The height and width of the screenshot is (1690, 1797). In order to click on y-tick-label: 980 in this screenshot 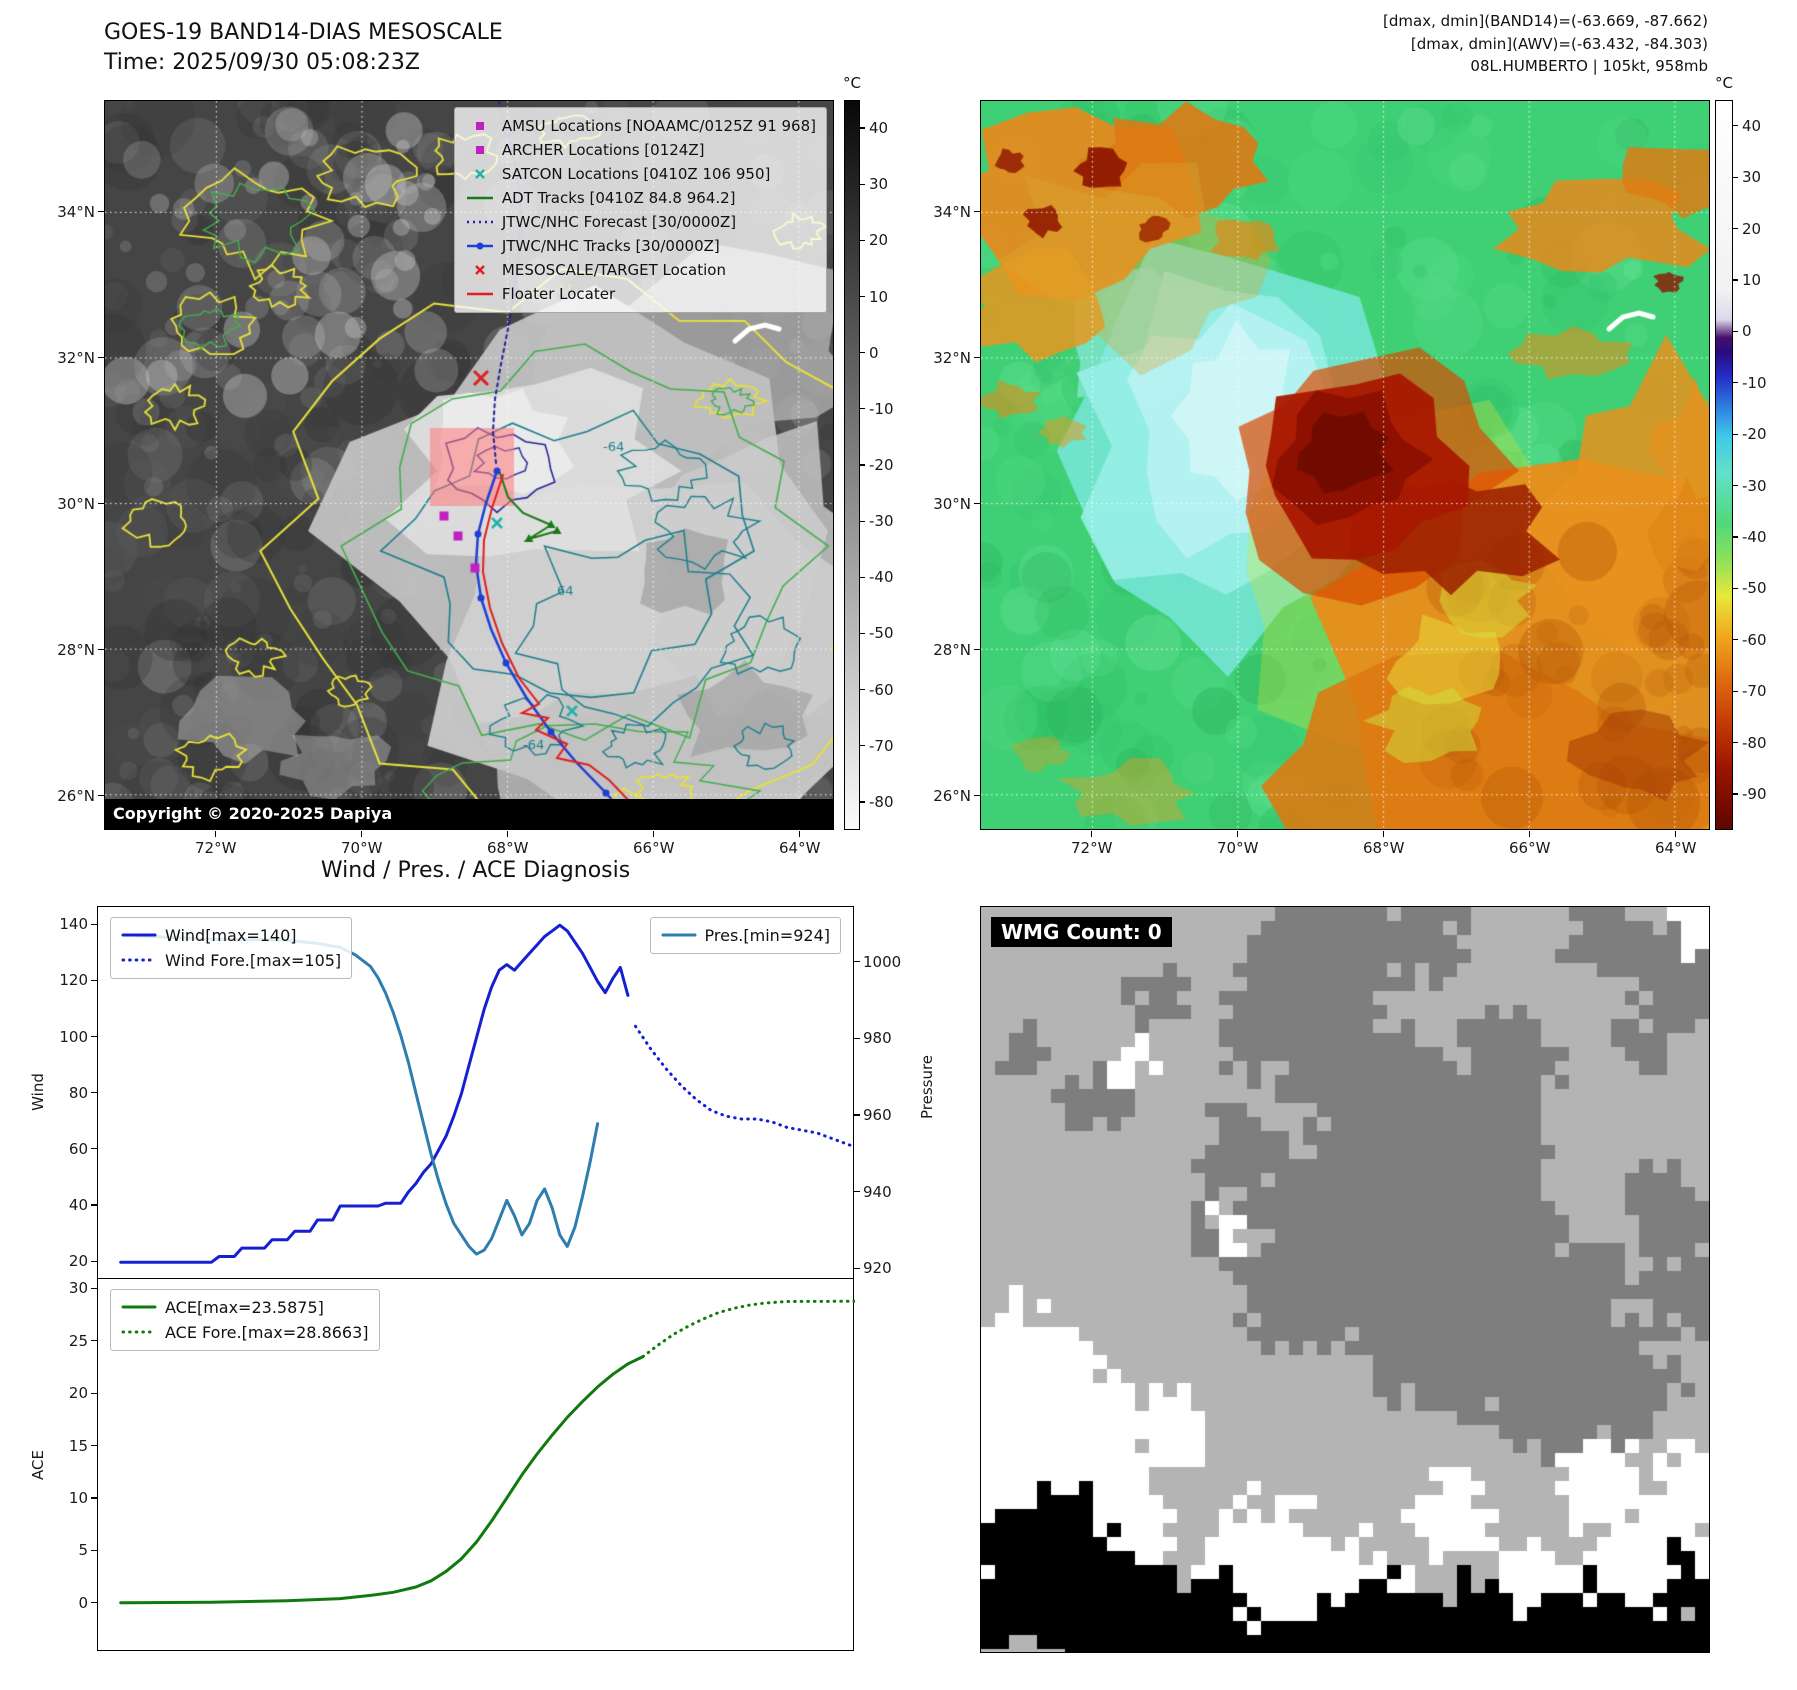, I will do `click(877, 1038)`.